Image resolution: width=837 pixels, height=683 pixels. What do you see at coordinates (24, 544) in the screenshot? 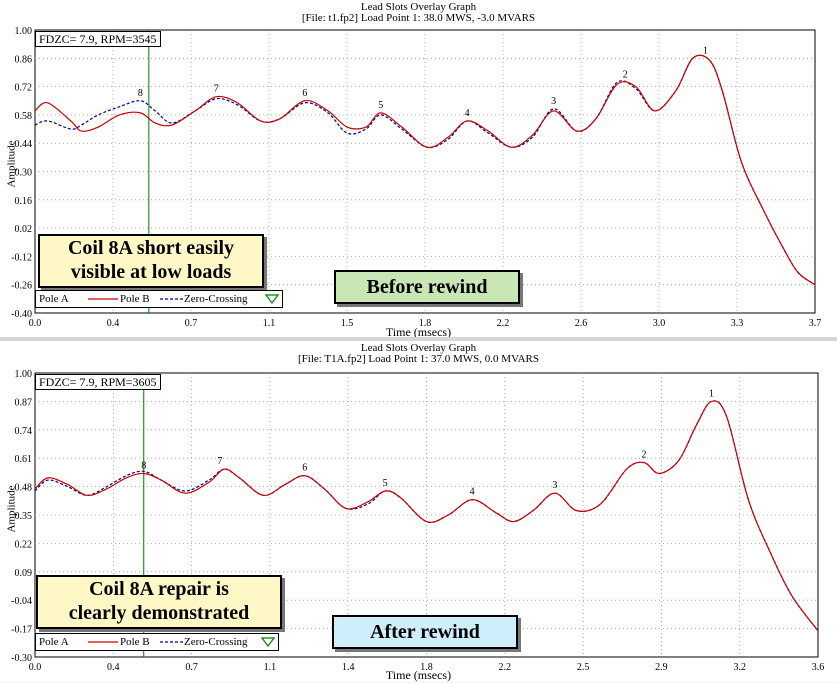
I see `y-tick-label: 0.22` at bounding box center [24, 544].